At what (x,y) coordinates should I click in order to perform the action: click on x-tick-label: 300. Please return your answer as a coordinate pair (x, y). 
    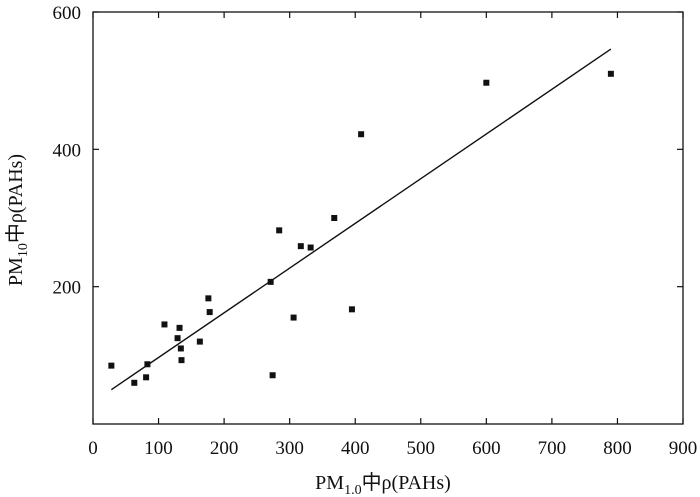
    Looking at the image, I should click on (289, 448).